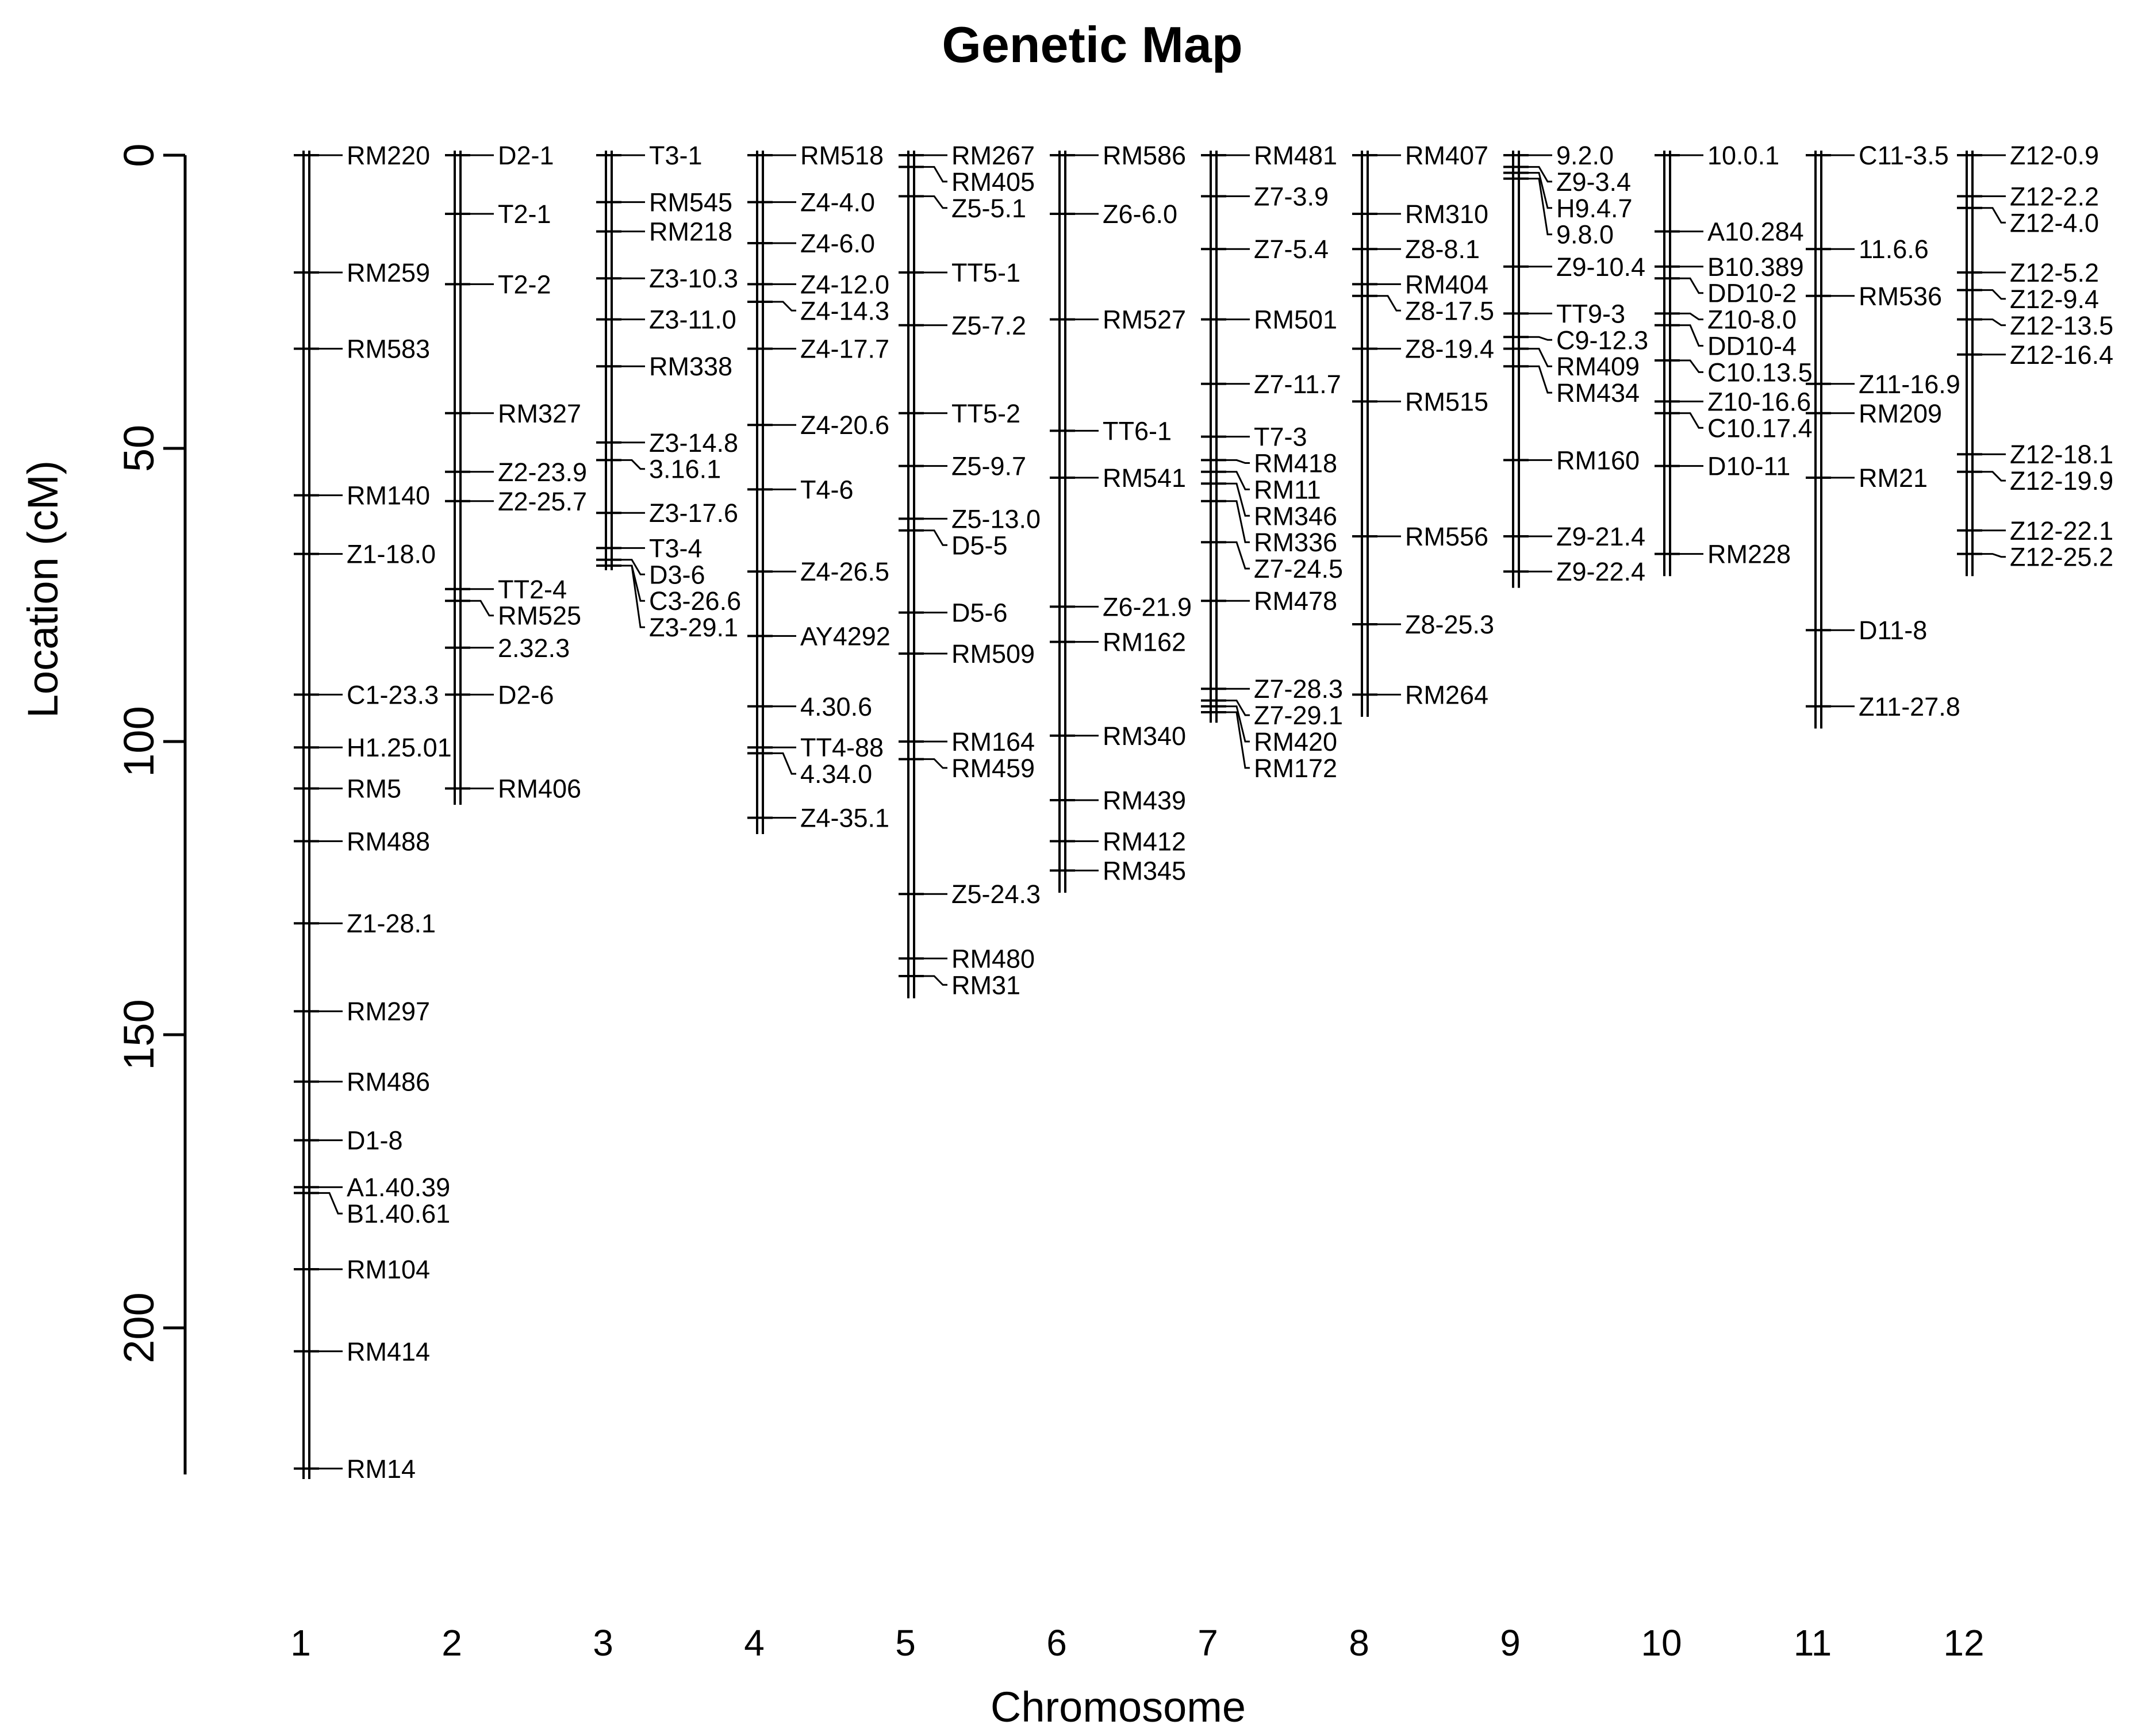 The width and height of the screenshot is (2134, 1736). What do you see at coordinates (993, 654) in the screenshot?
I see `marker-label: RM509` at bounding box center [993, 654].